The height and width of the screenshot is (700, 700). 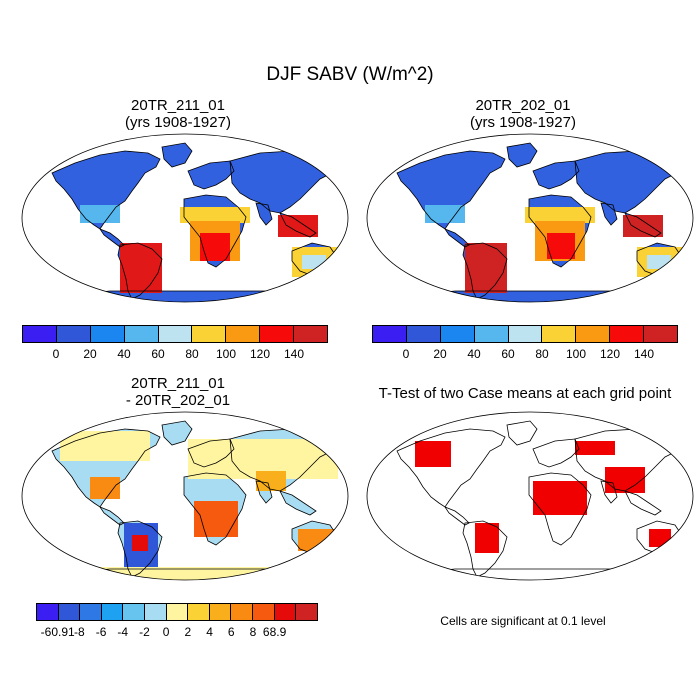 I want to click on panel-title-top-right: 20TR_202_01 (yrs 1908-1927), so click(x=523, y=114).